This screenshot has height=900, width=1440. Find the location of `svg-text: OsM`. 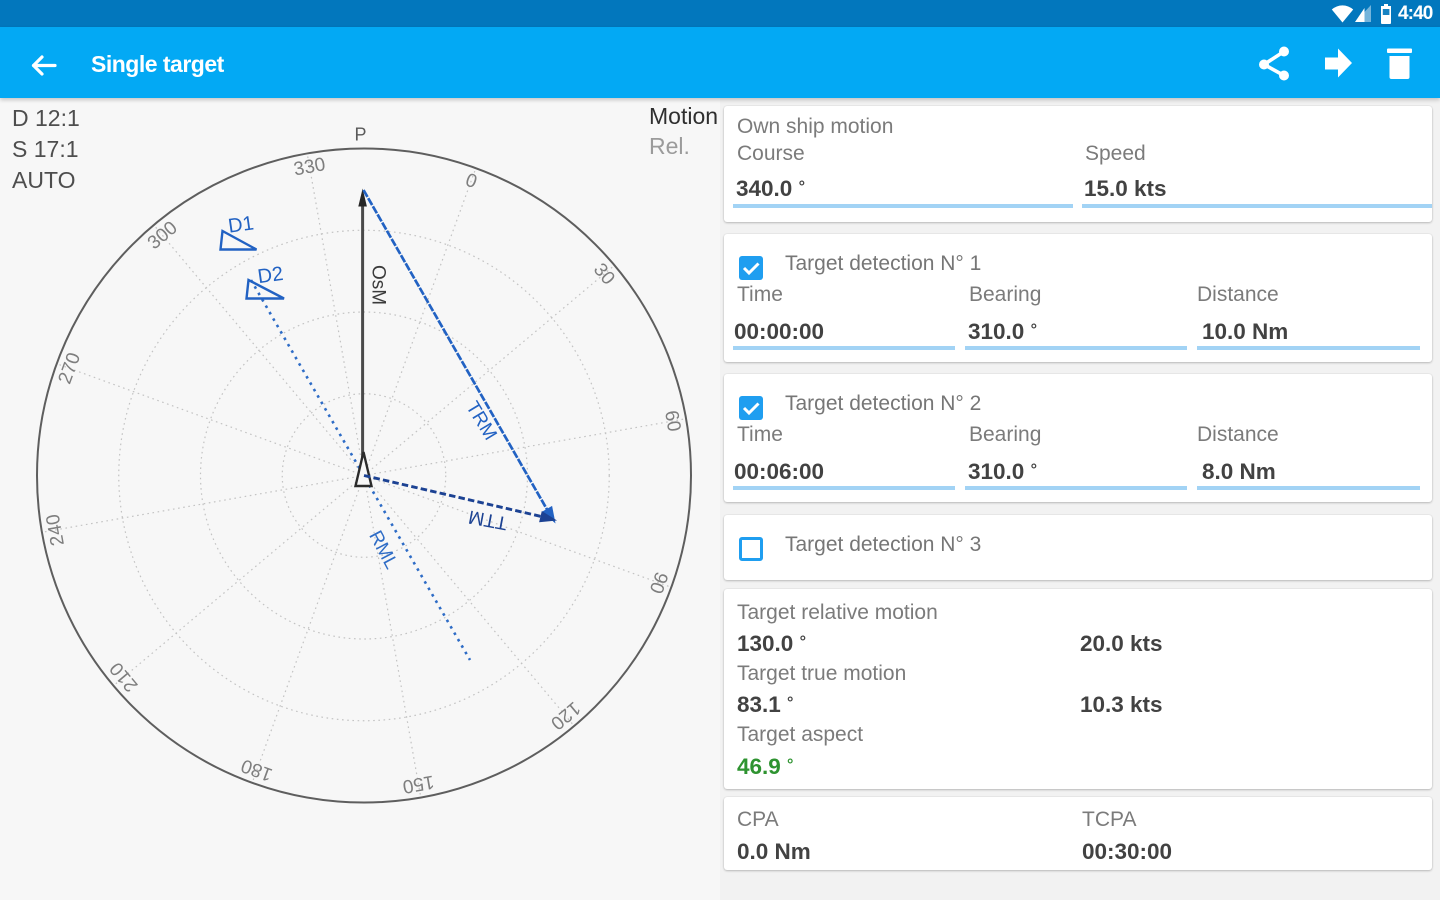

svg-text: OsM is located at coordinates (378, 285).